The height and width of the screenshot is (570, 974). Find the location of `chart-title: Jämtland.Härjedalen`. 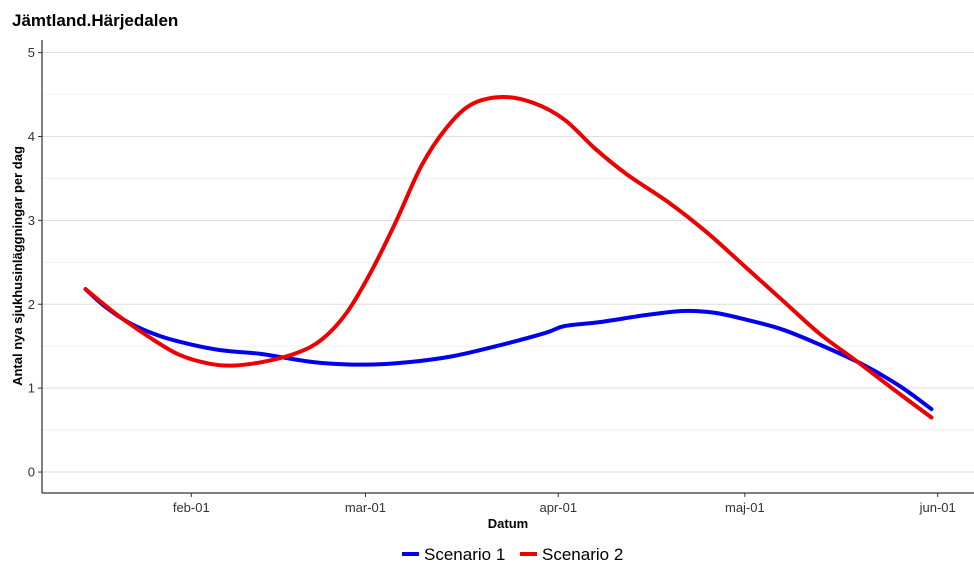

chart-title: Jämtland.Härjedalen is located at coordinates (95, 20).